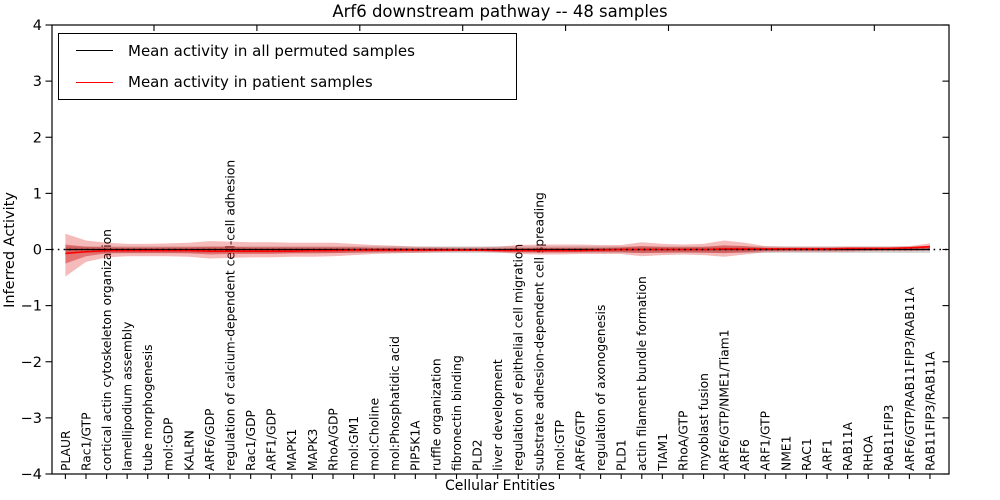 This screenshot has width=1000, height=500. I want to click on x-tick-label: mol:GTP, so click(560, 445).